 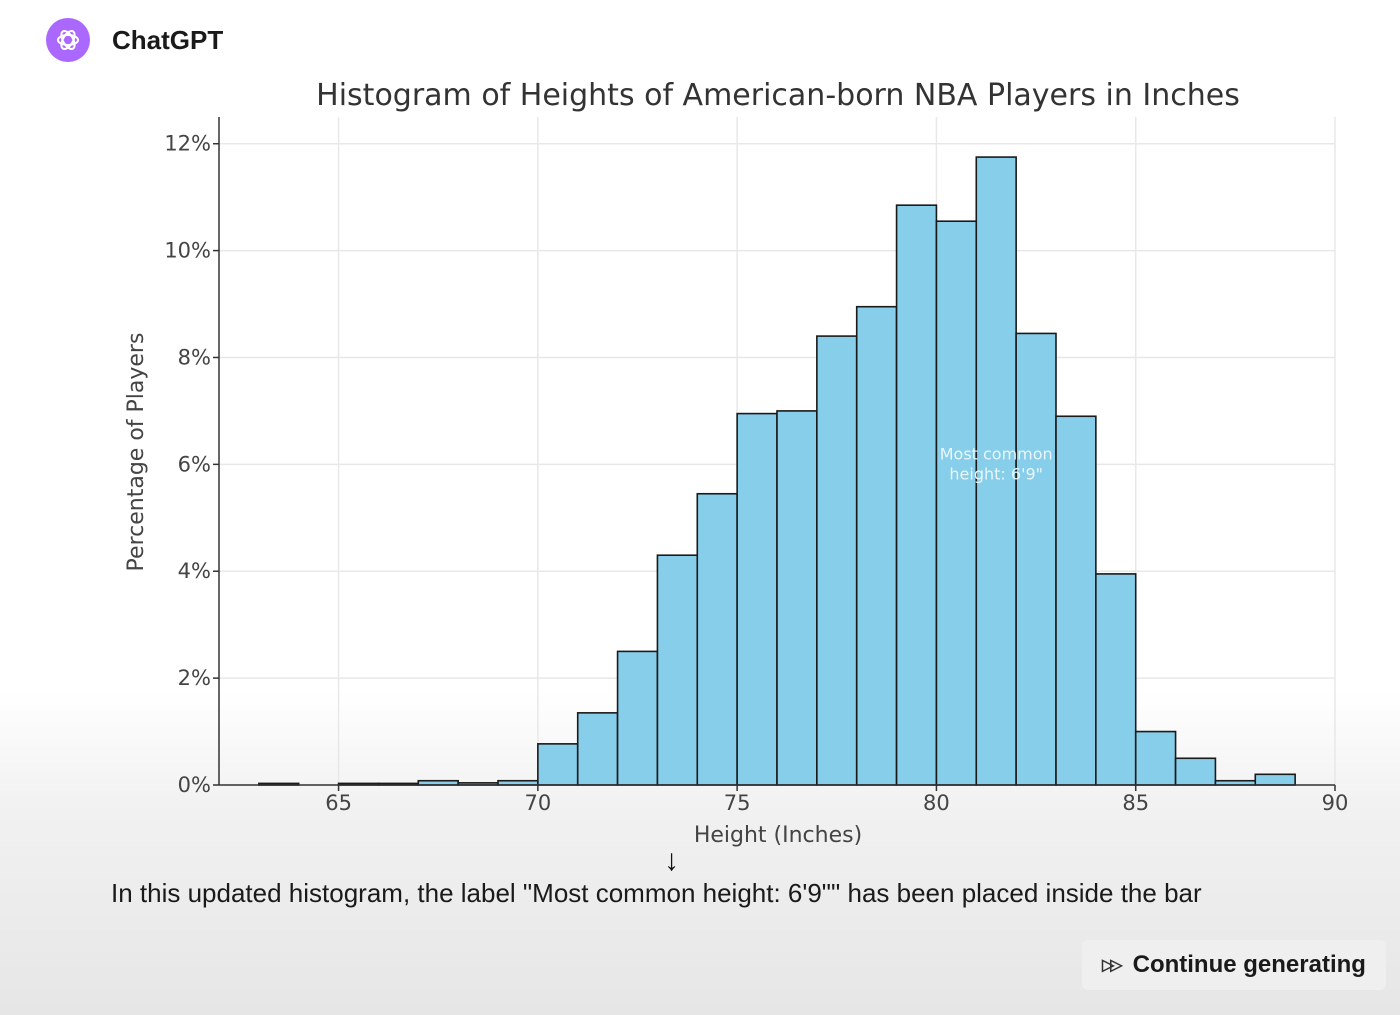 What do you see at coordinates (194, 571) in the screenshot?
I see `y-tick-label: 4%` at bounding box center [194, 571].